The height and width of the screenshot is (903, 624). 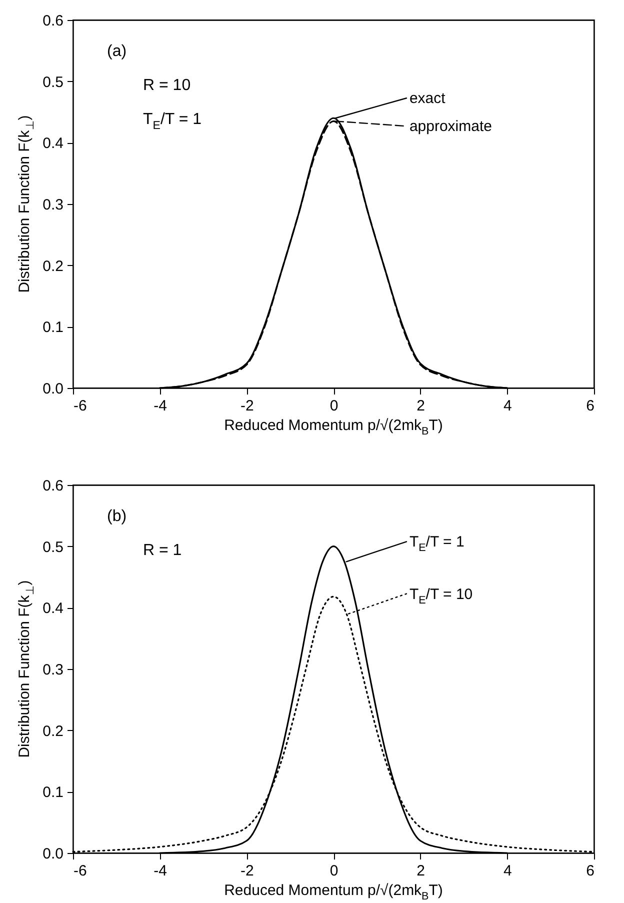 I want to click on annotation: (a), so click(x=117, y=51).